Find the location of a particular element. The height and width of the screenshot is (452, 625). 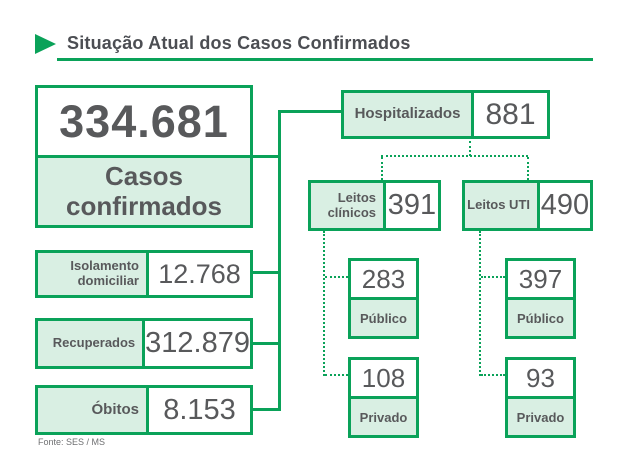

icu-private-label: Privado is located at coordinates (540, 417).